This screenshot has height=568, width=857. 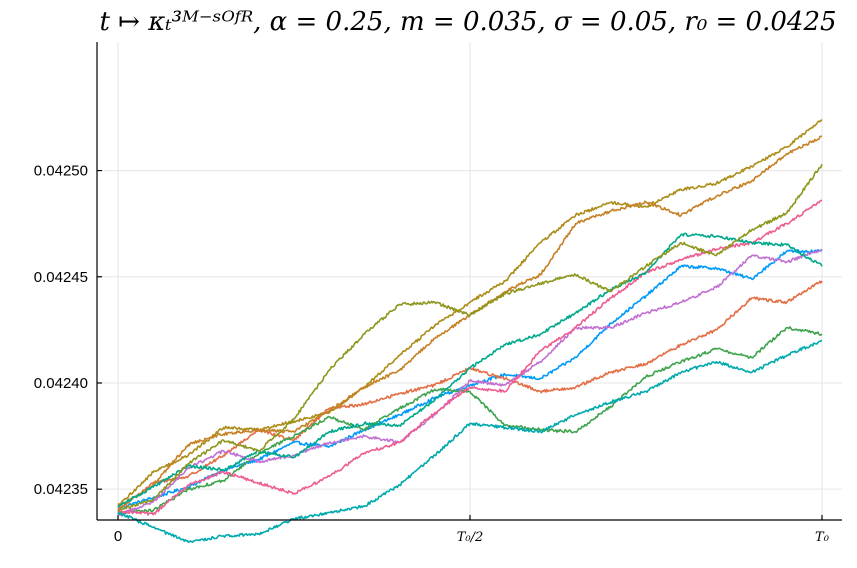 What do you see at coordinates (118, 536) in the screenshot?
I see `x-tick-label-0: 0` at bounding box center [118, 536].